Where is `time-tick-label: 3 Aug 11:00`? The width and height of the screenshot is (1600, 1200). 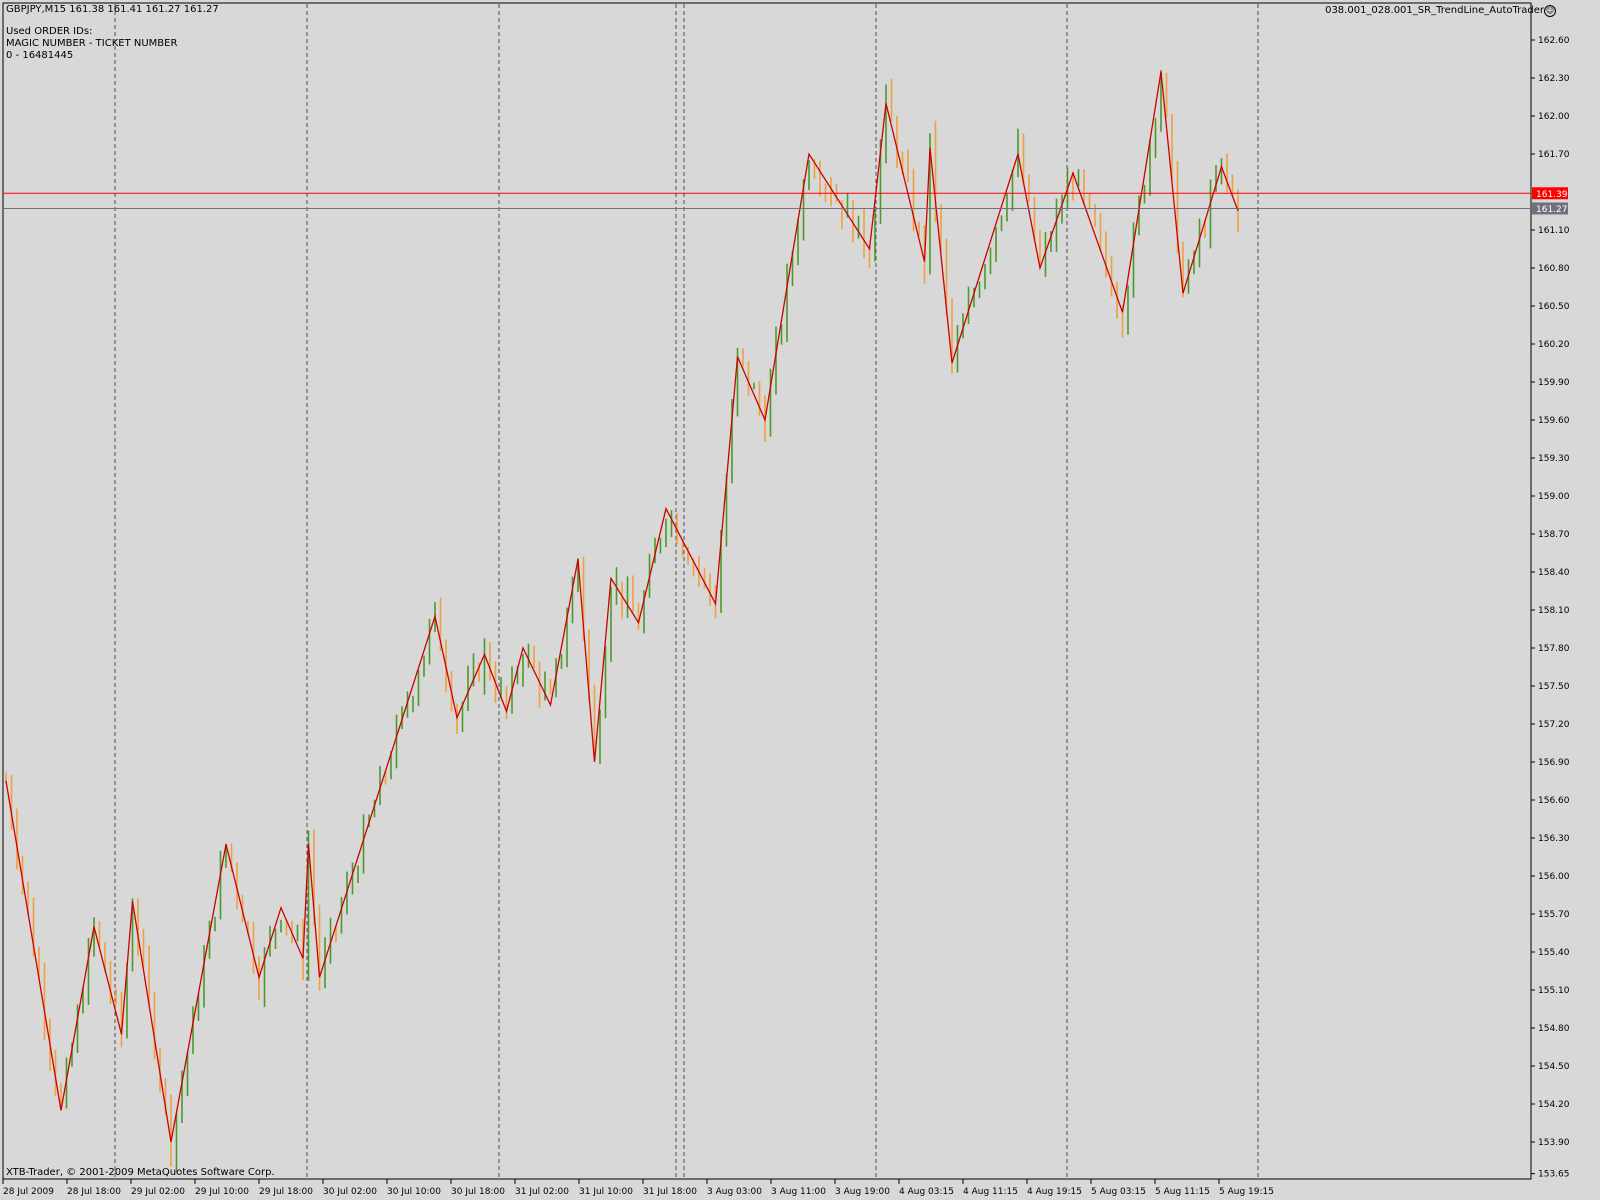
time-tick-label: 3 Aug 11:00 is located at coordinates (798, 1192).